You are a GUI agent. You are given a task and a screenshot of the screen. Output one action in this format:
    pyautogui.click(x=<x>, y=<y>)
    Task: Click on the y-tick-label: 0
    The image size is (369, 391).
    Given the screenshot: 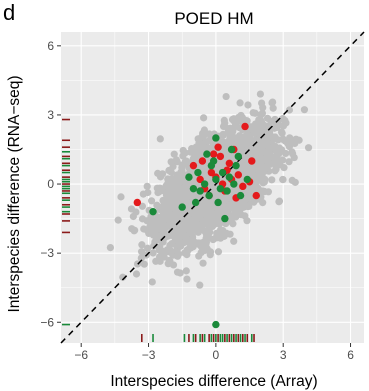 What is the action you would take?
    pyautogui.click(x=50, y=184)
    